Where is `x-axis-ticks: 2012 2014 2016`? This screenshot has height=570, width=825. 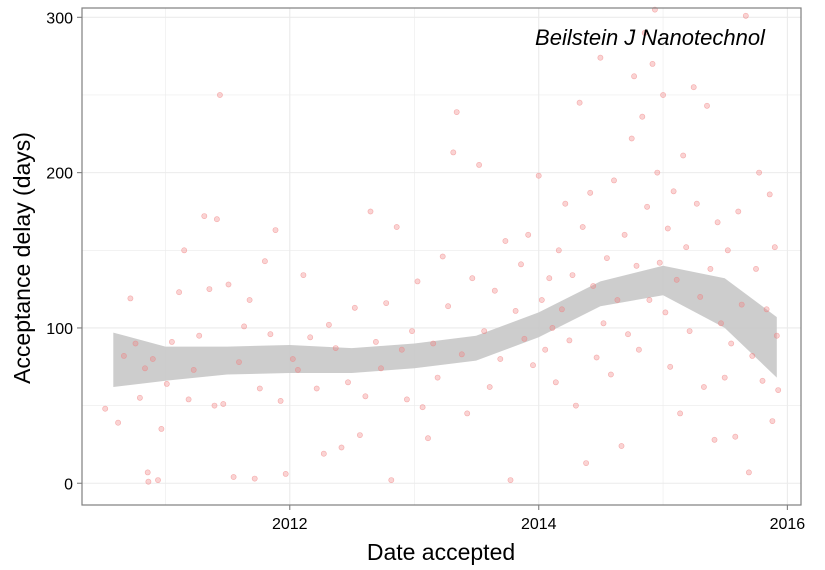
x-axis-ticks: 2012 2014 2016 is located at coordinates (538, 519).